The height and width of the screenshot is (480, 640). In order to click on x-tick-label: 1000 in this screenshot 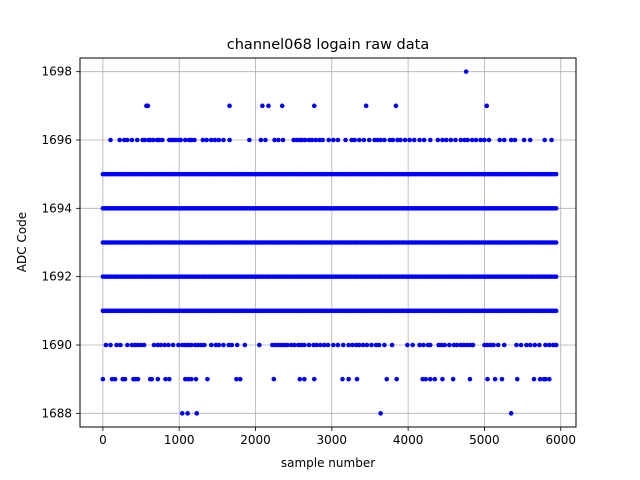, I will do `click(179, 440)`.